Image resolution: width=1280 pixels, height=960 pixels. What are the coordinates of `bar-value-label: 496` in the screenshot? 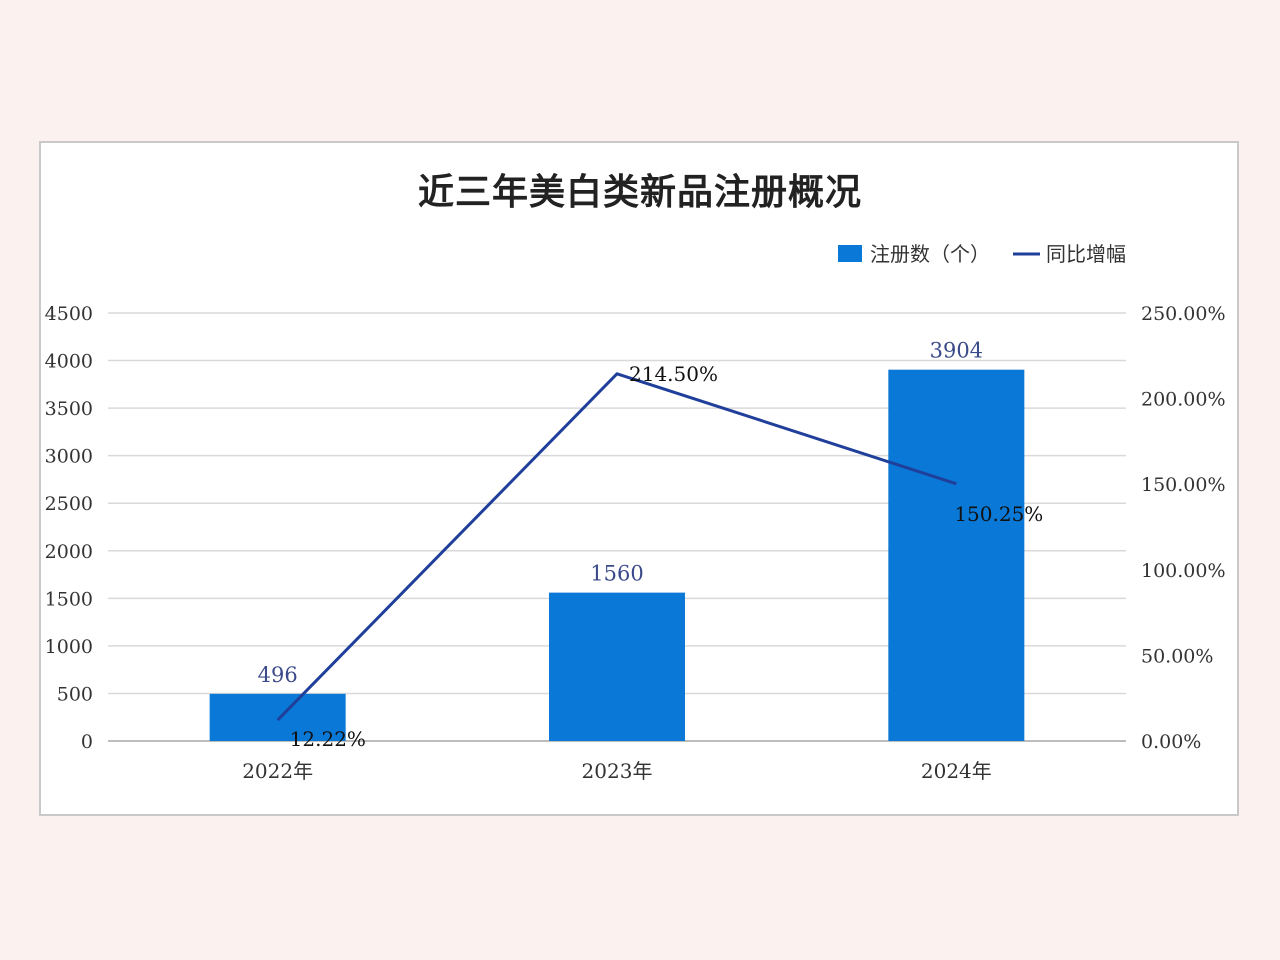 It's located at (278, 675).